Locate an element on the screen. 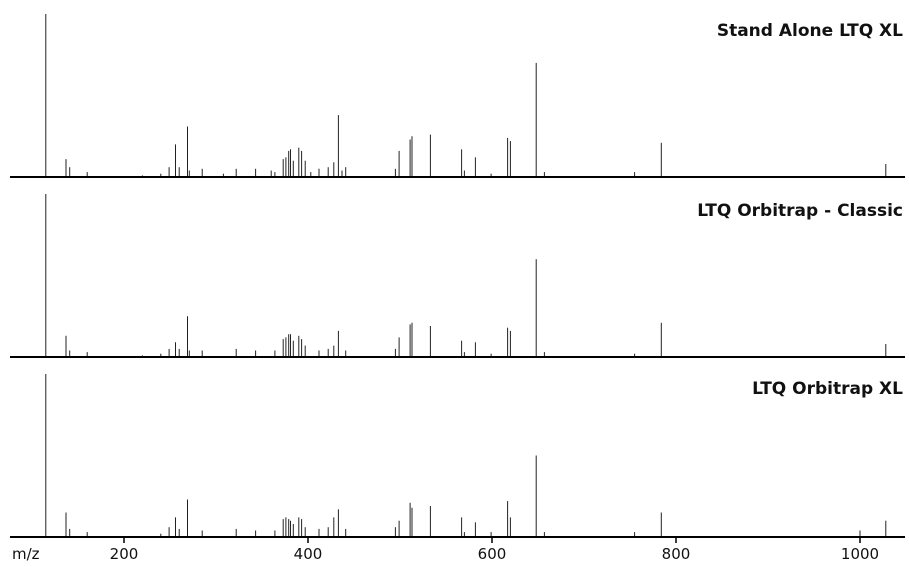 The image size is (909, 567). x-tick-label: 600 is located at coordinates (492, 554).